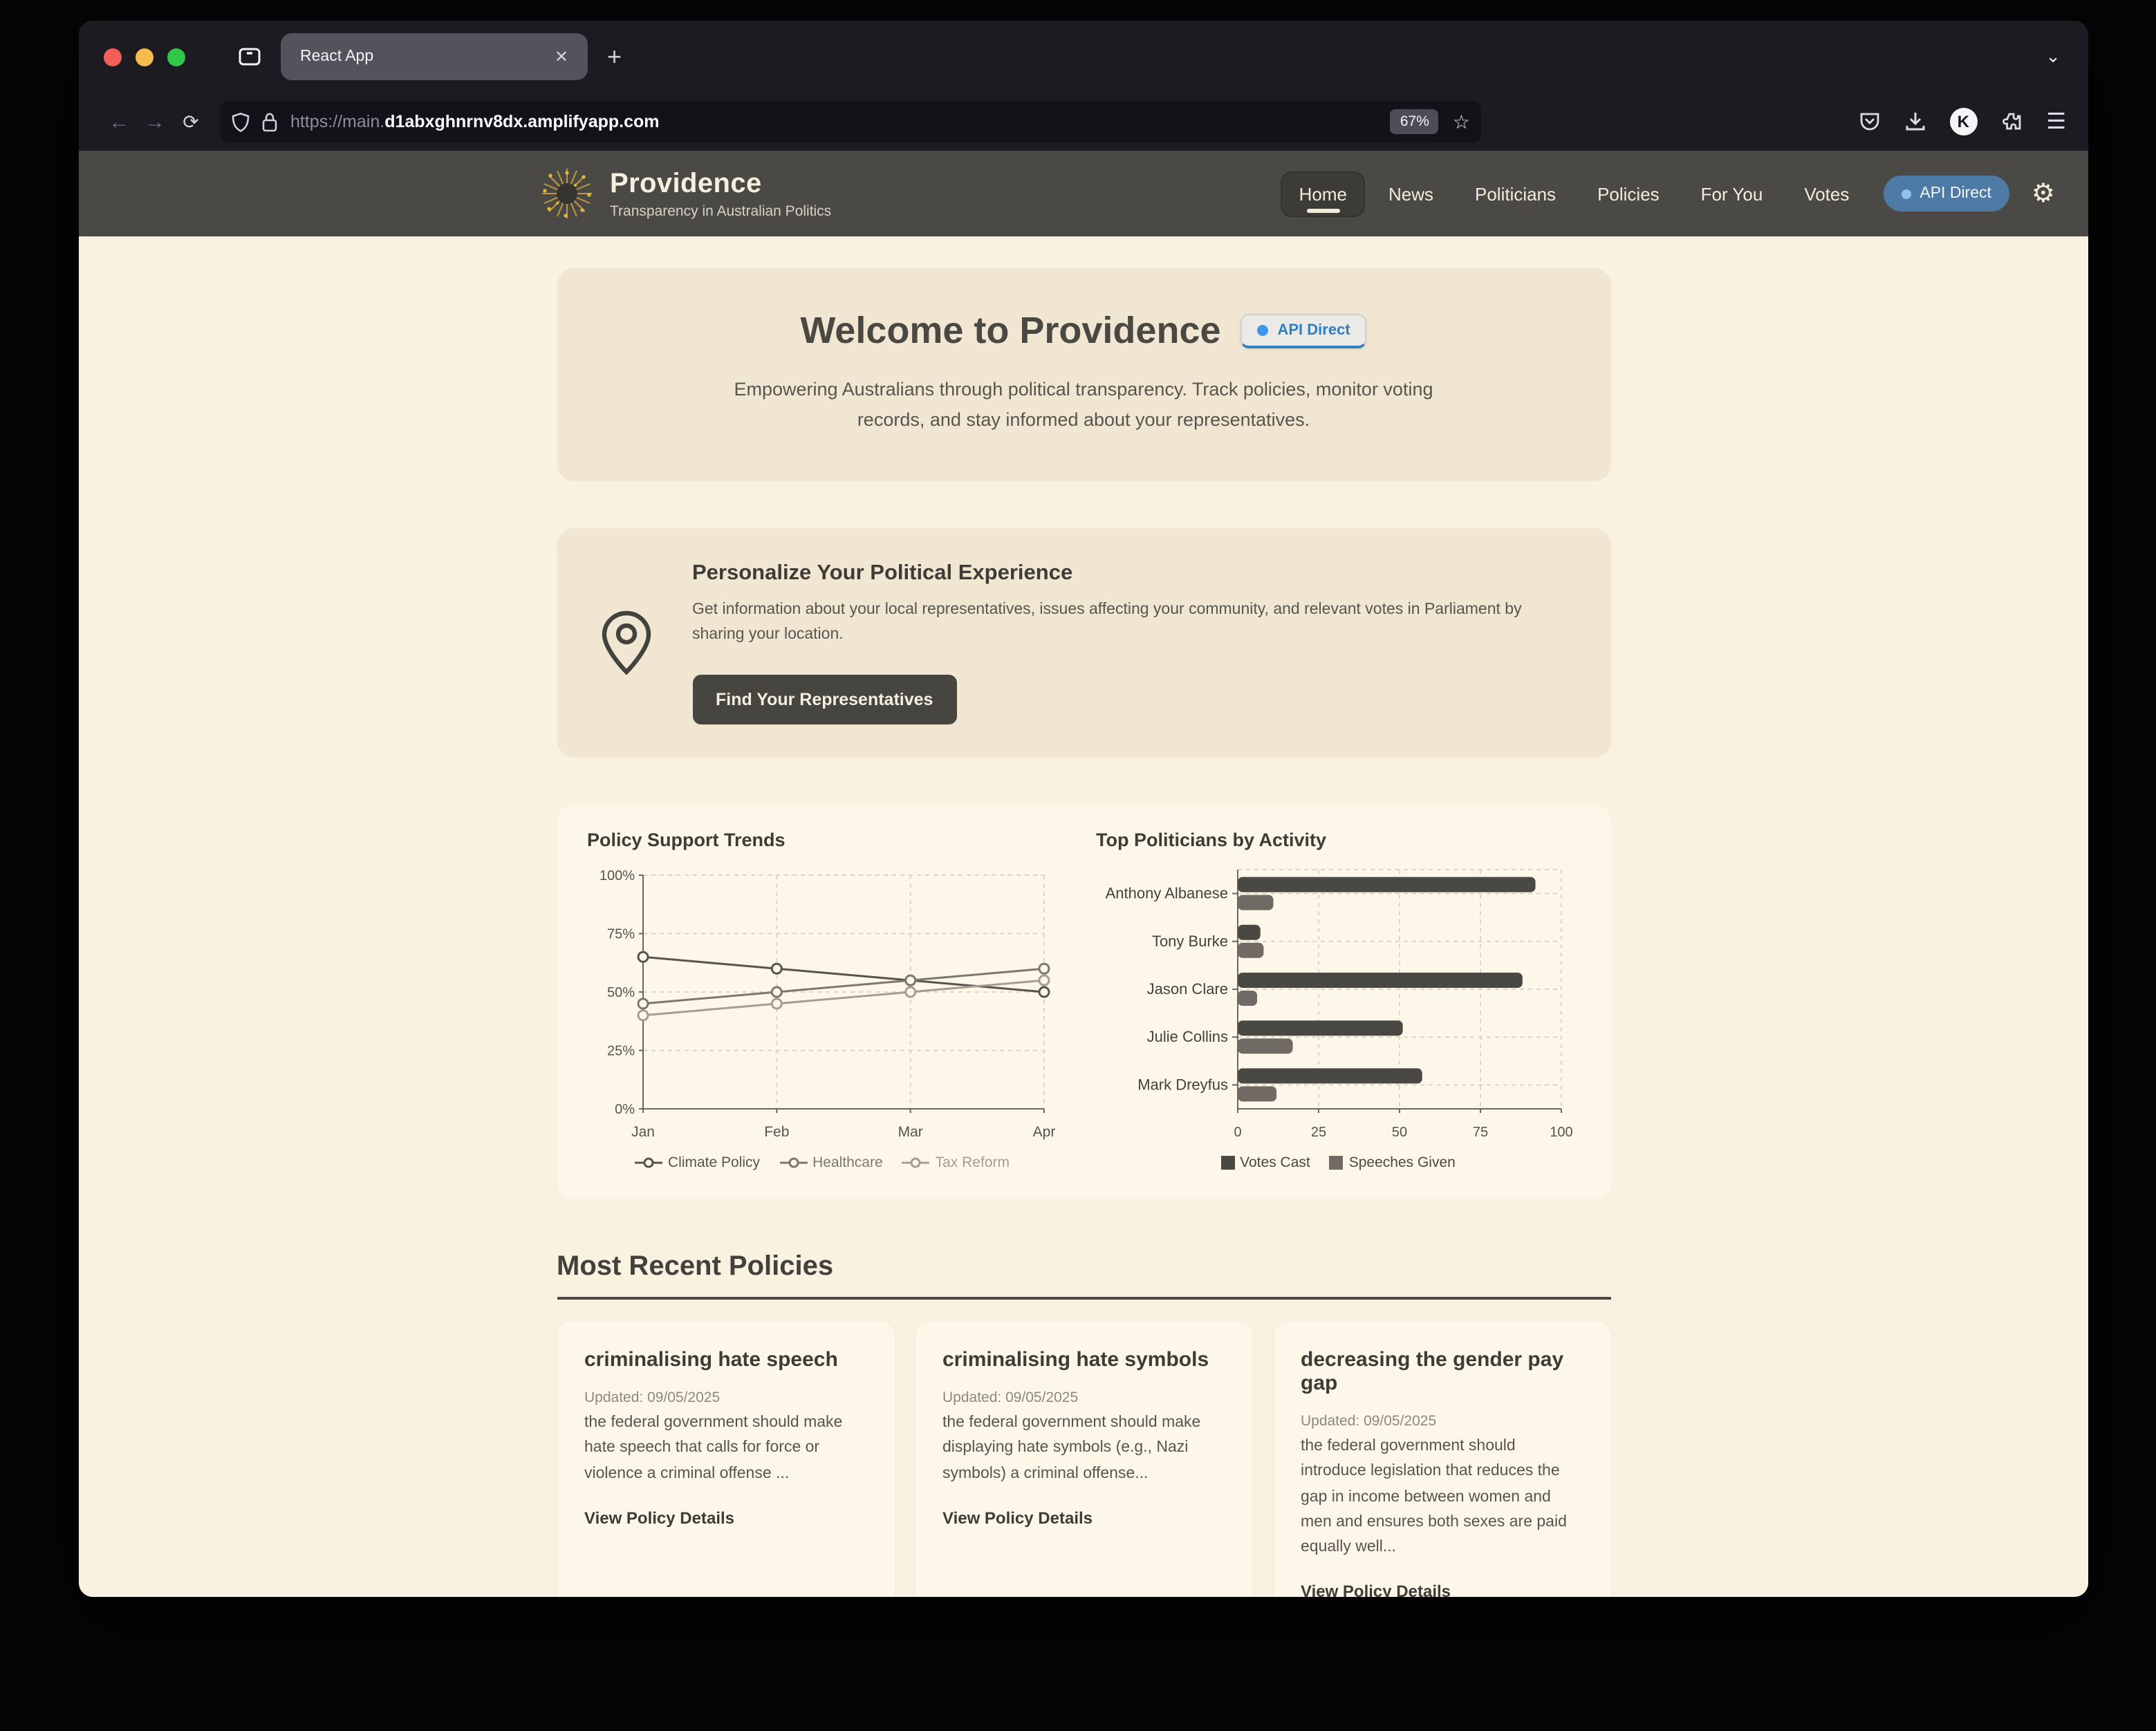 The height and width of the screenshot is (1731, 2156). What do you see at coordinates (1480, 1133) in the screenshot?
I see `svg-text: 75` at bounding box center [1480, 1133].